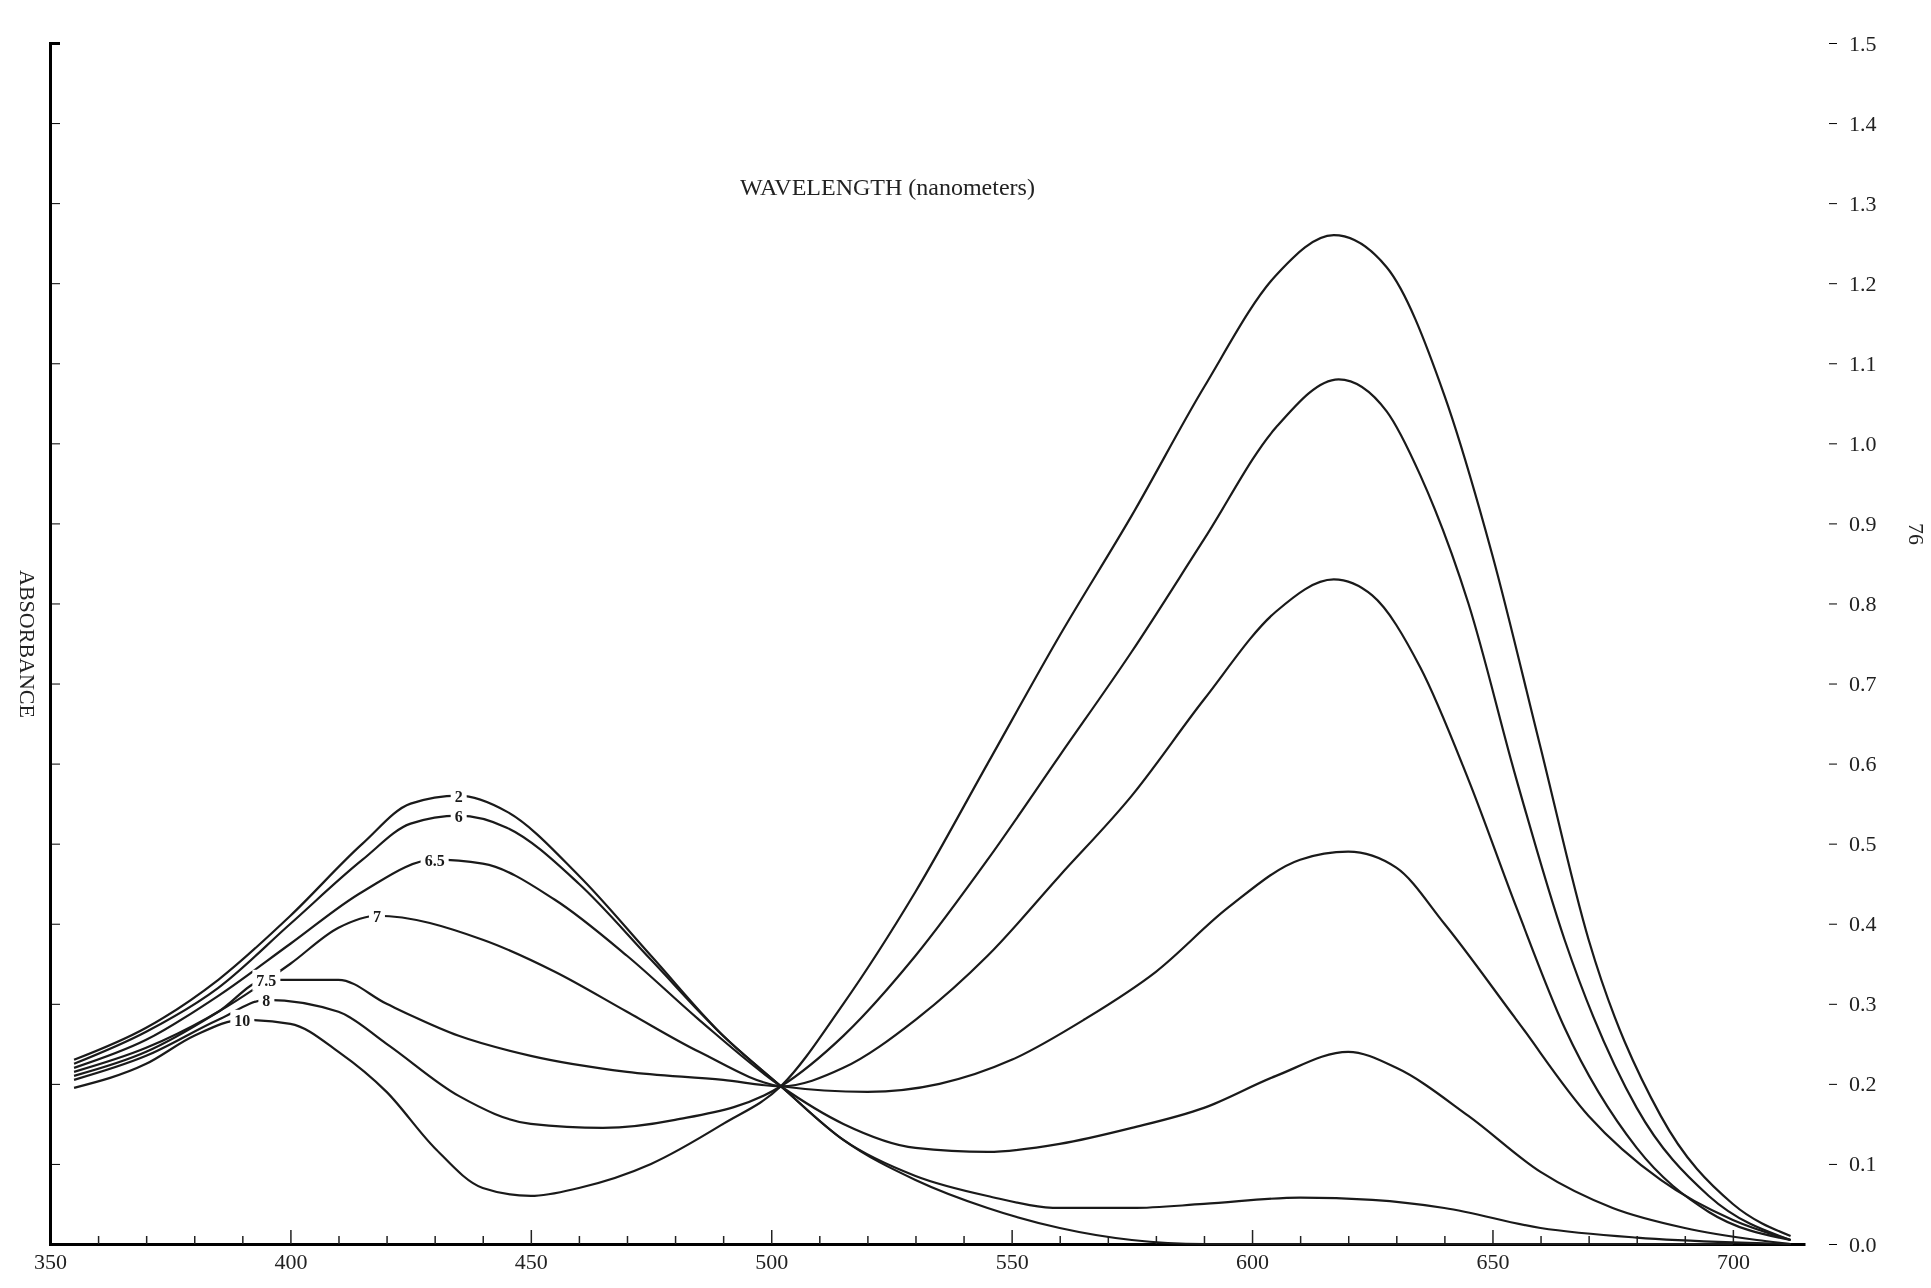 The height and width of the screenshot is (1288, 1931). Describe the element at coordinates (1863, 203) in the screenshot. I see `y-tick-label: 1.3` at that location.